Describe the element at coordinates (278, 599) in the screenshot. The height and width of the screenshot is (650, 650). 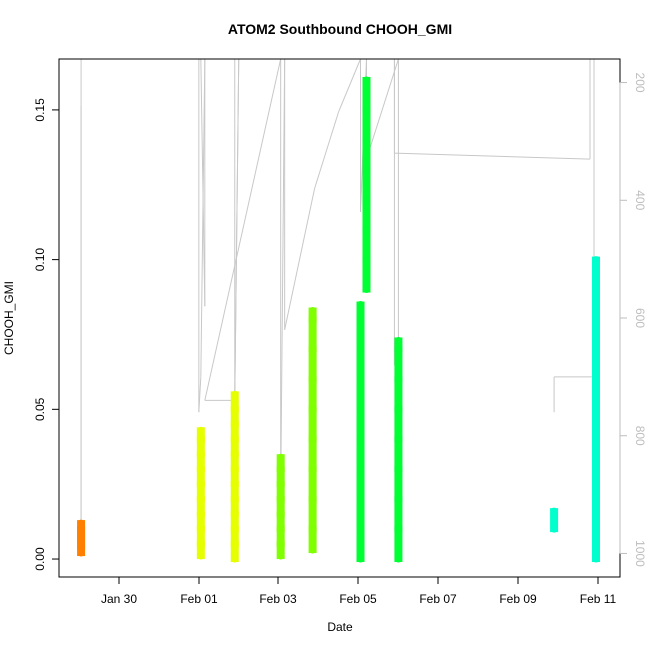
I see `x-tick-label: Feb 03` at that location.